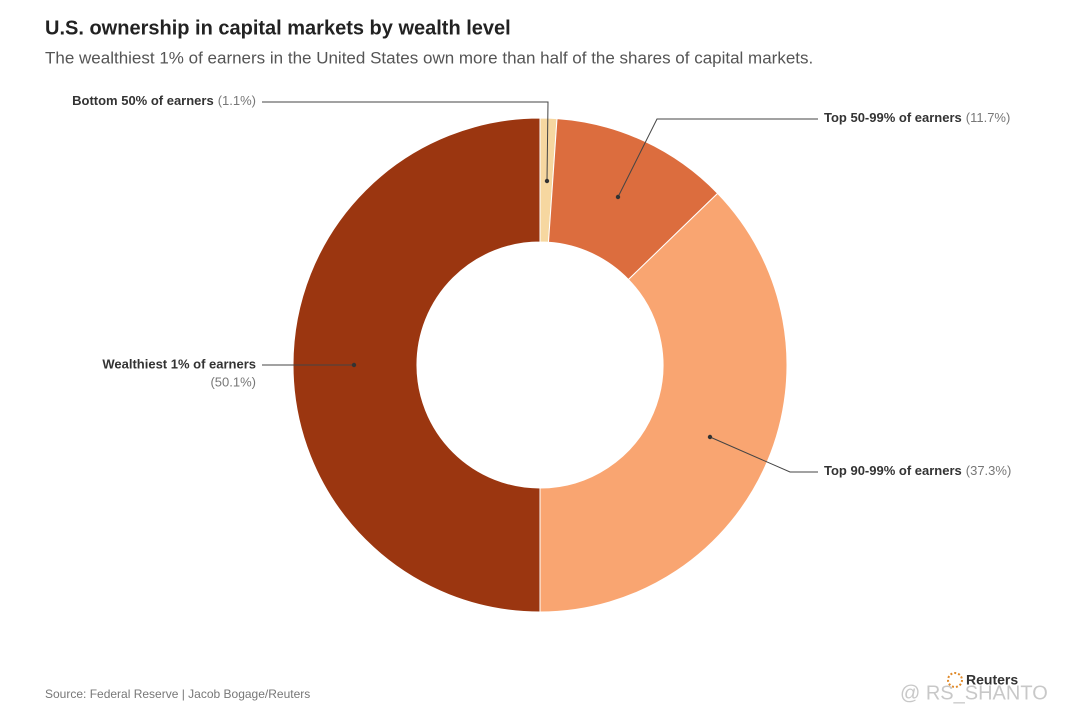 The image size is (1079, 719). Describe the element at coordinates (974, 693) in the screenshot. I see `watermark: @ RS_SHANTO` at that location.